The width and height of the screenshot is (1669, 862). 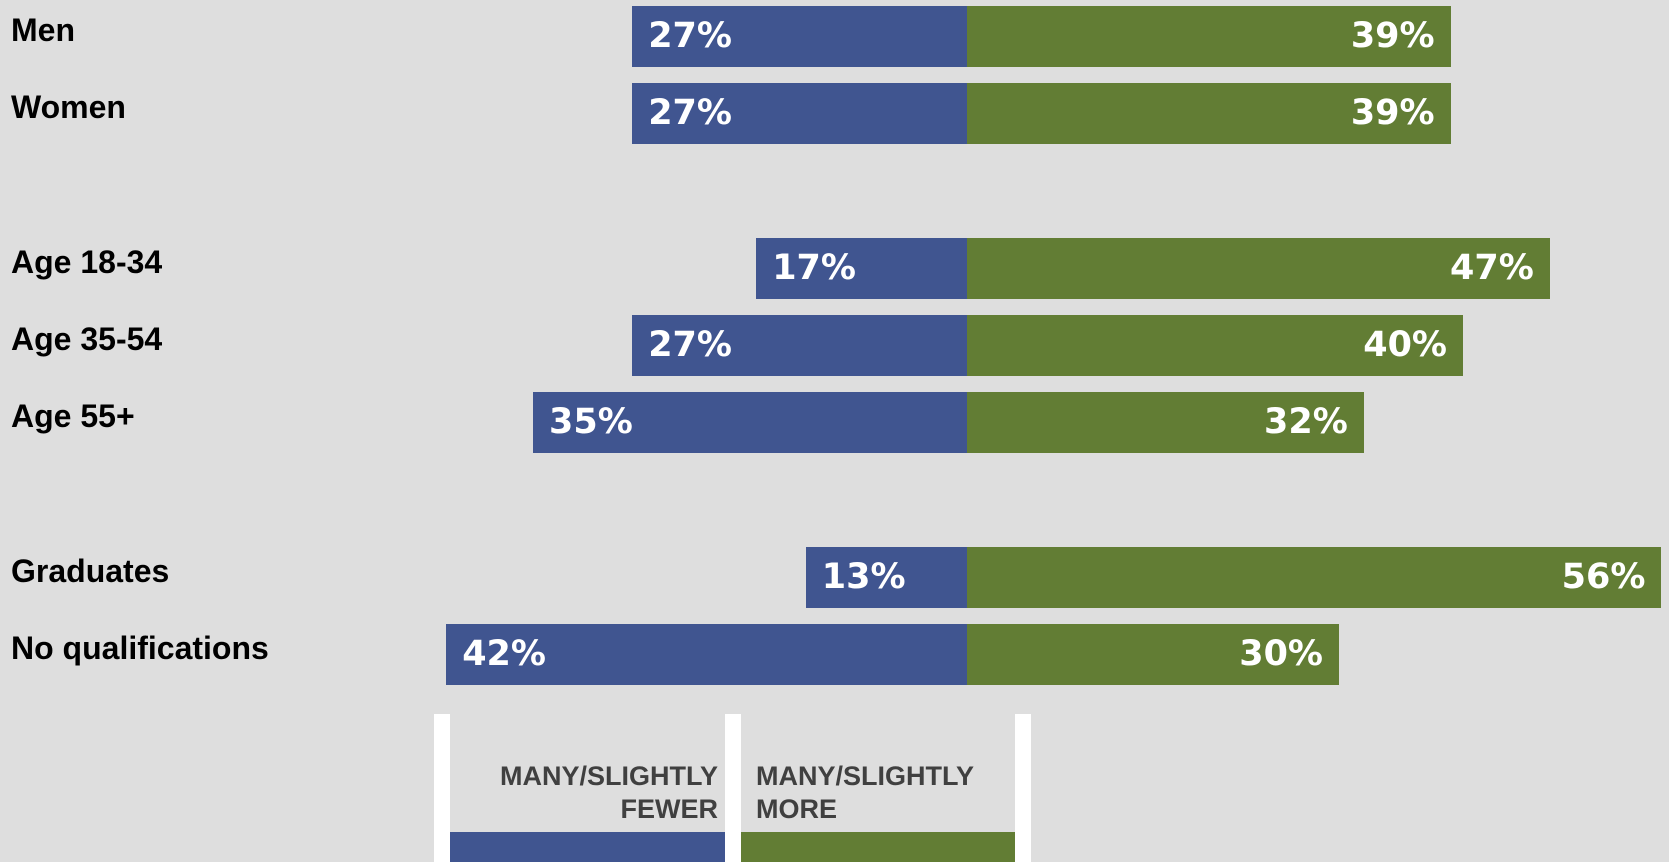 I want to click on bar-more-age-18-34: 47%, so click(x=1258, y=268).